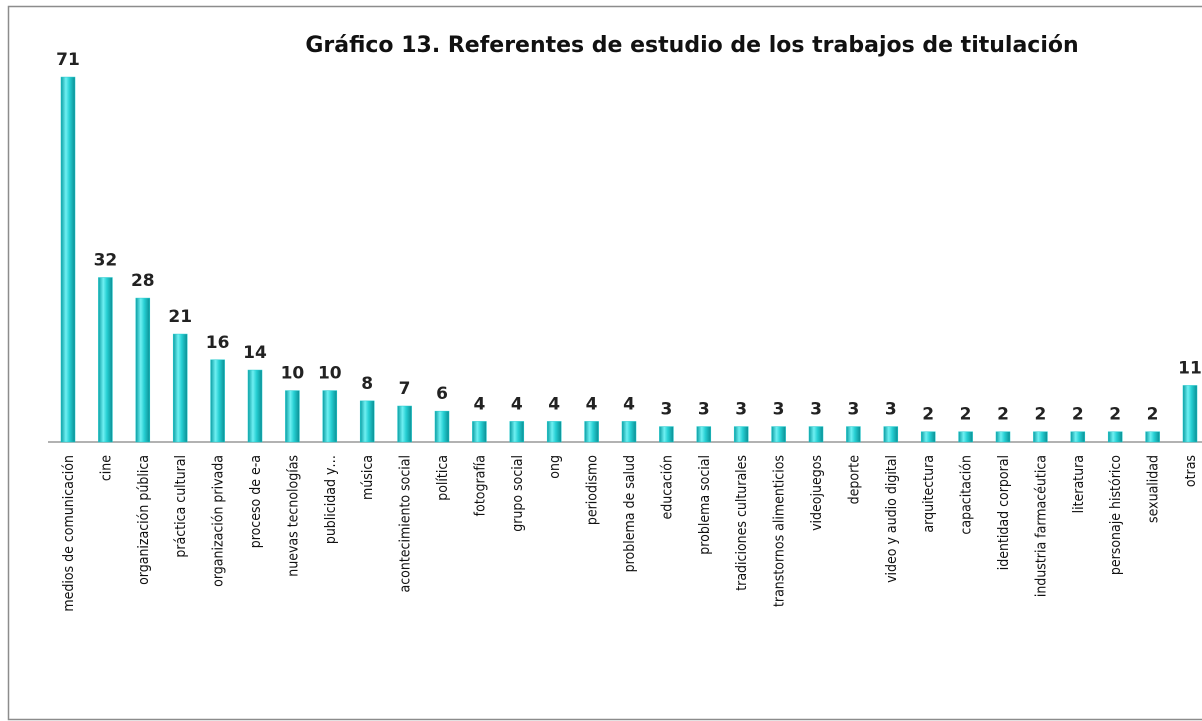 The image size is (1202, 721). What do you see at coordinates (406, 524) in the screenshot?
I see `x-tick-label: acontecimiento social` at bounding box center [406, 524].